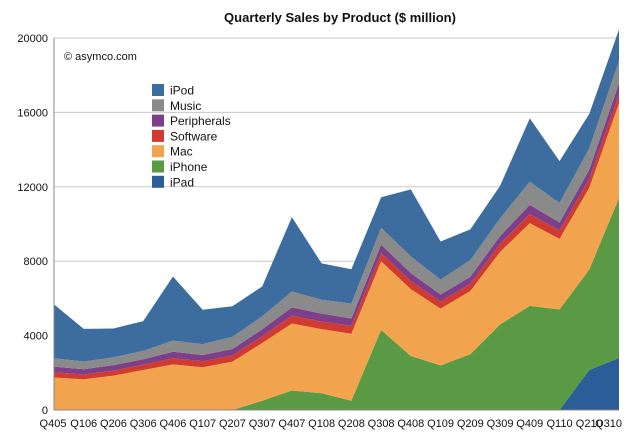 The height and width of the screenshot is (434, 640). I want to click on y-tick-label: 8000, so click(36, 262).